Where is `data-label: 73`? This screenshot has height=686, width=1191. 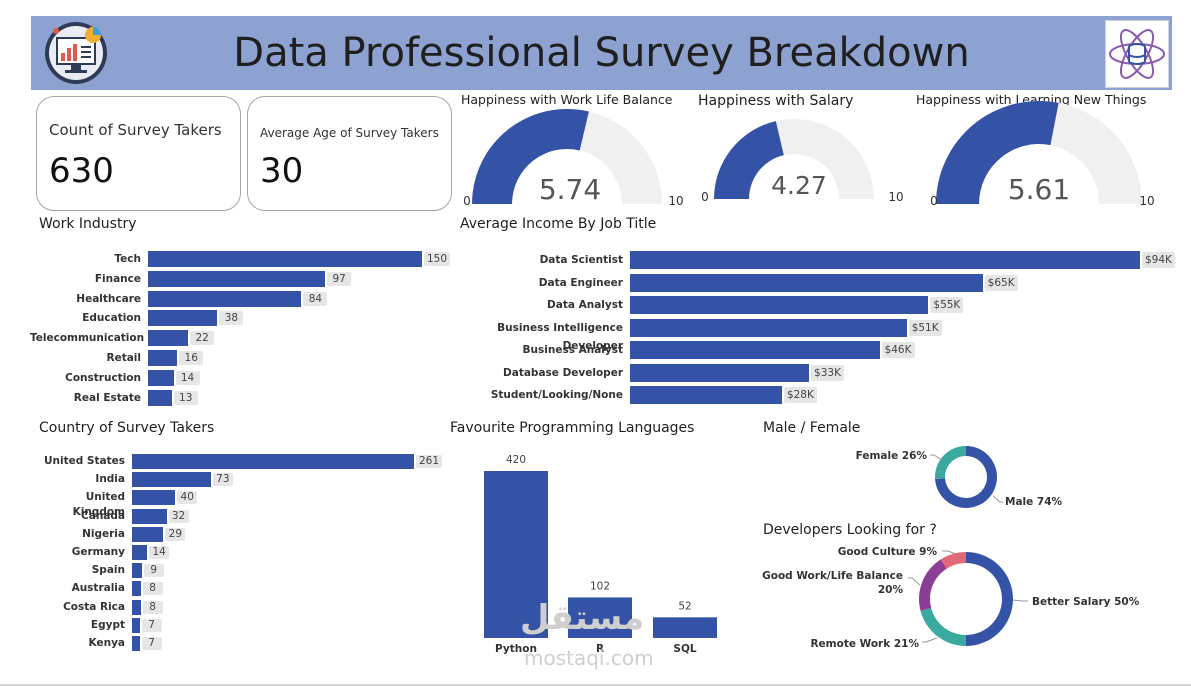
data-label: 73 is located at coordinates (222, 480).